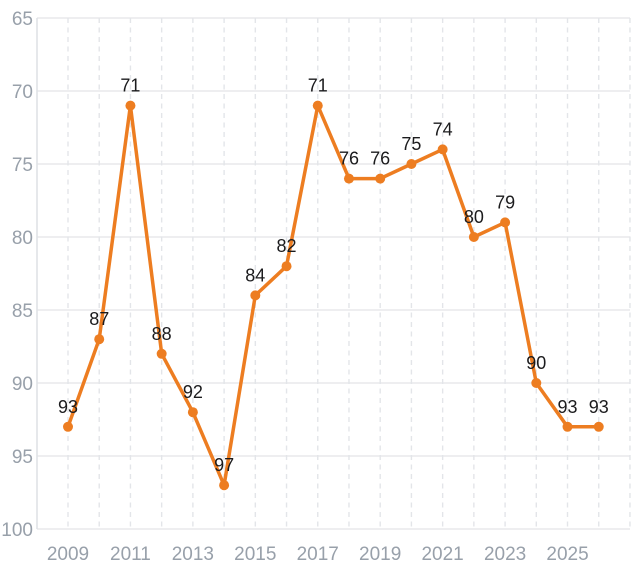  I want to click on data-point-label: 75, so click(411, 144).